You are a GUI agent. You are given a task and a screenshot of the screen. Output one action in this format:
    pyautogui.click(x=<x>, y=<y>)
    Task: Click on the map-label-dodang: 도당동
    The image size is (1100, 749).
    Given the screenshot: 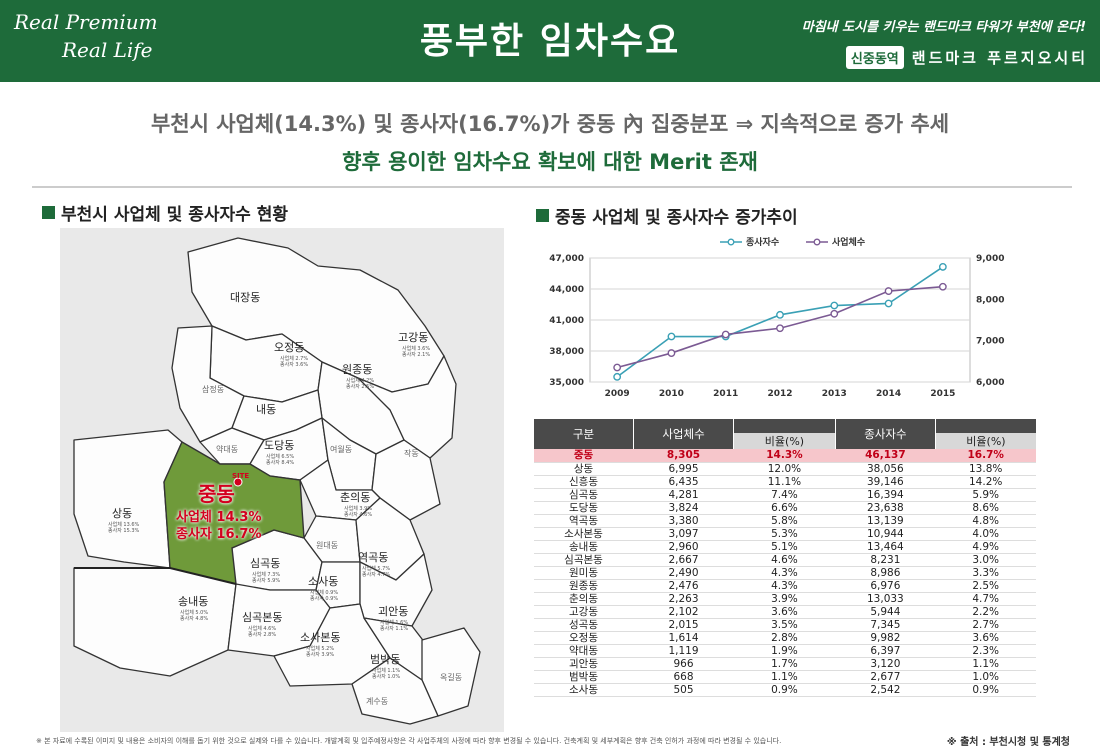 What is the action you would take?
    pyautogui.click(x=279, y=445)
    